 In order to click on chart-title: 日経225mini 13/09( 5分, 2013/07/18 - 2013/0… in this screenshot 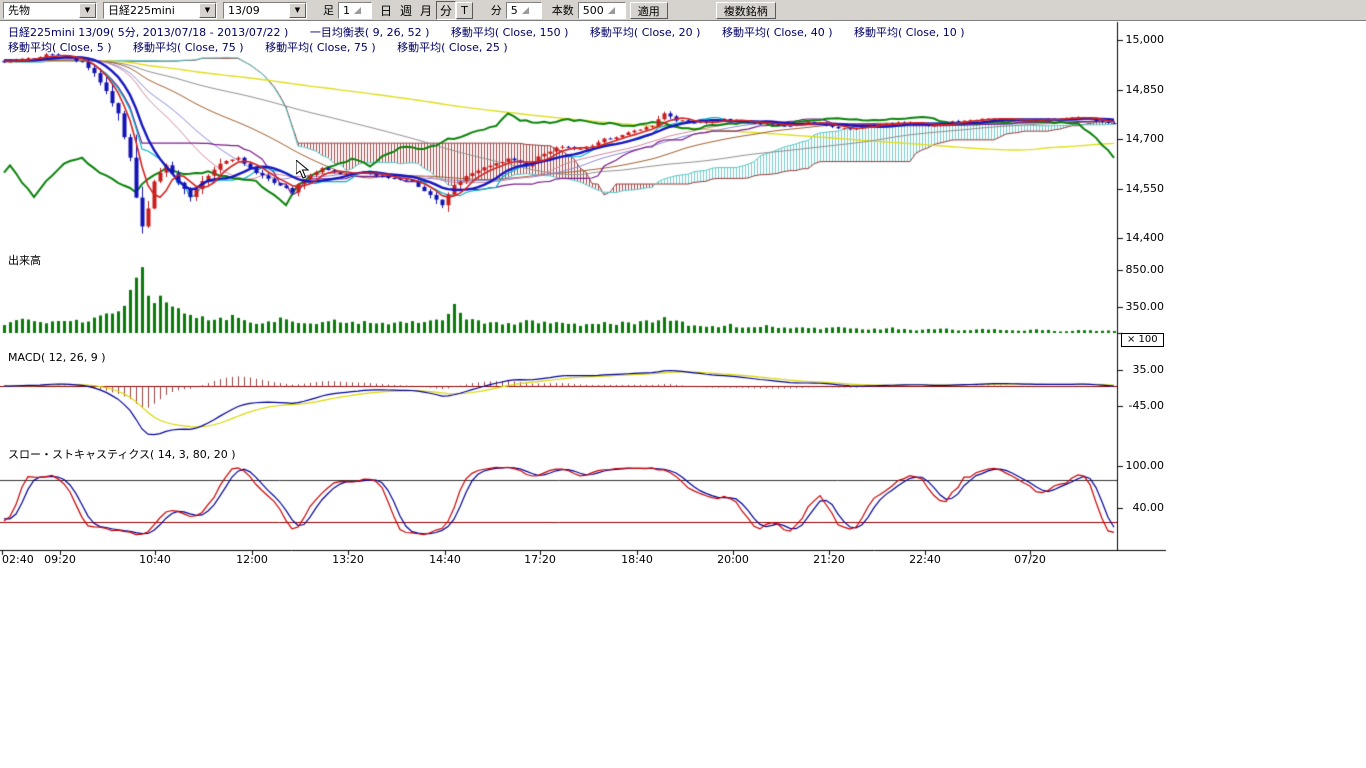, I will do `click(148, 32)`.